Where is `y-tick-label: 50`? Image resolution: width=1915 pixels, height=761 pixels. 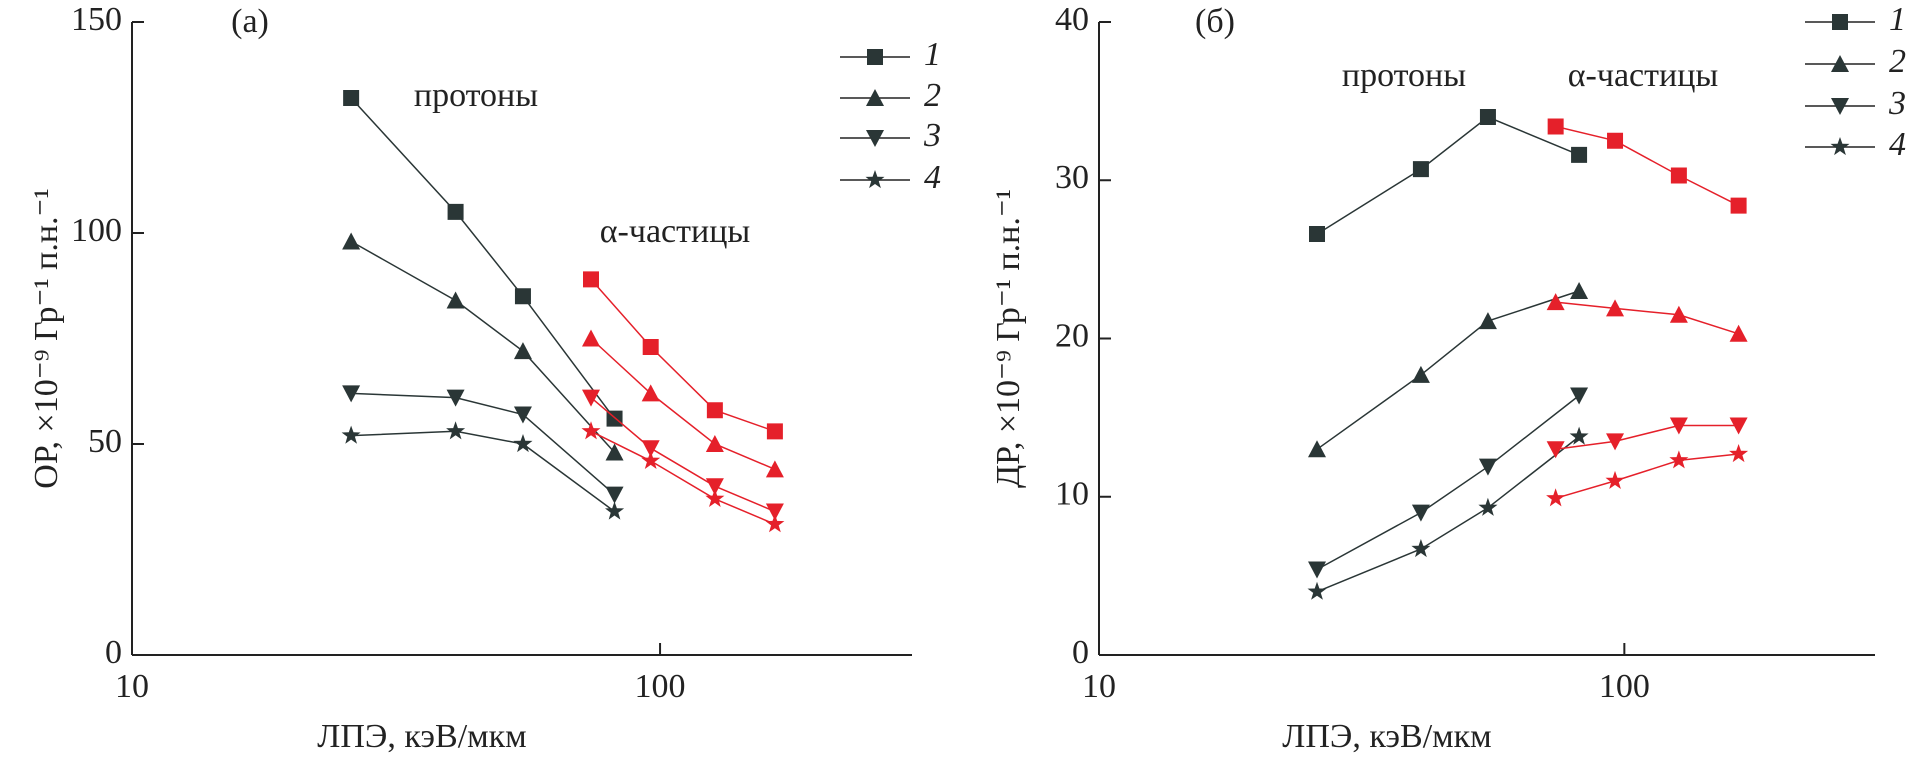 y-tick-label: 50 is located at coordinates (105, 441).